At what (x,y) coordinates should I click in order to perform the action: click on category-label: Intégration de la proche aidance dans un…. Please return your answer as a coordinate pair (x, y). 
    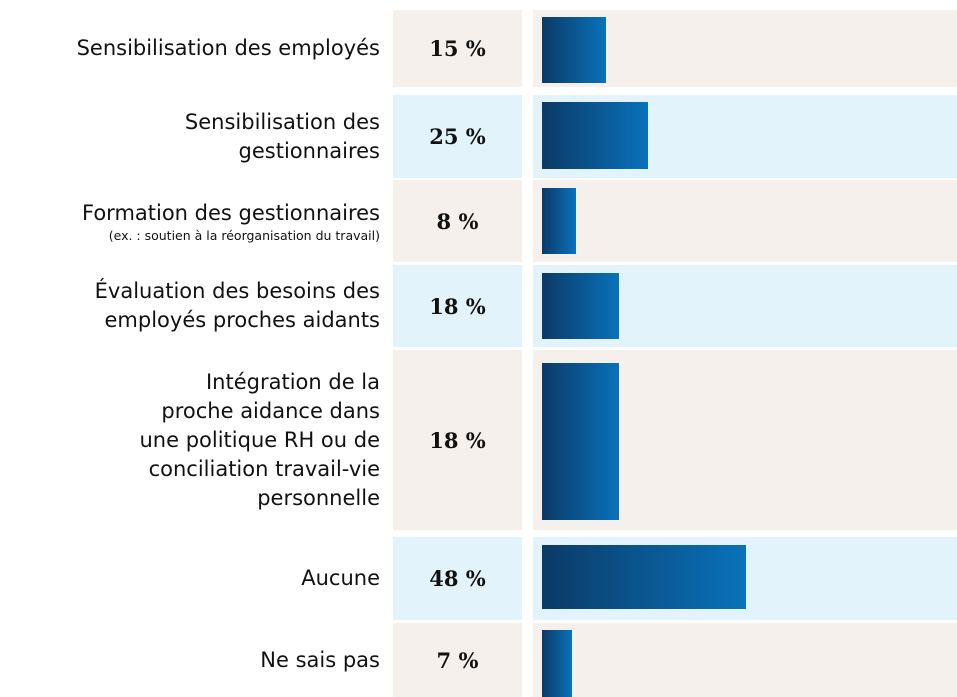
    Looking at the image, I should click on (190, 440).